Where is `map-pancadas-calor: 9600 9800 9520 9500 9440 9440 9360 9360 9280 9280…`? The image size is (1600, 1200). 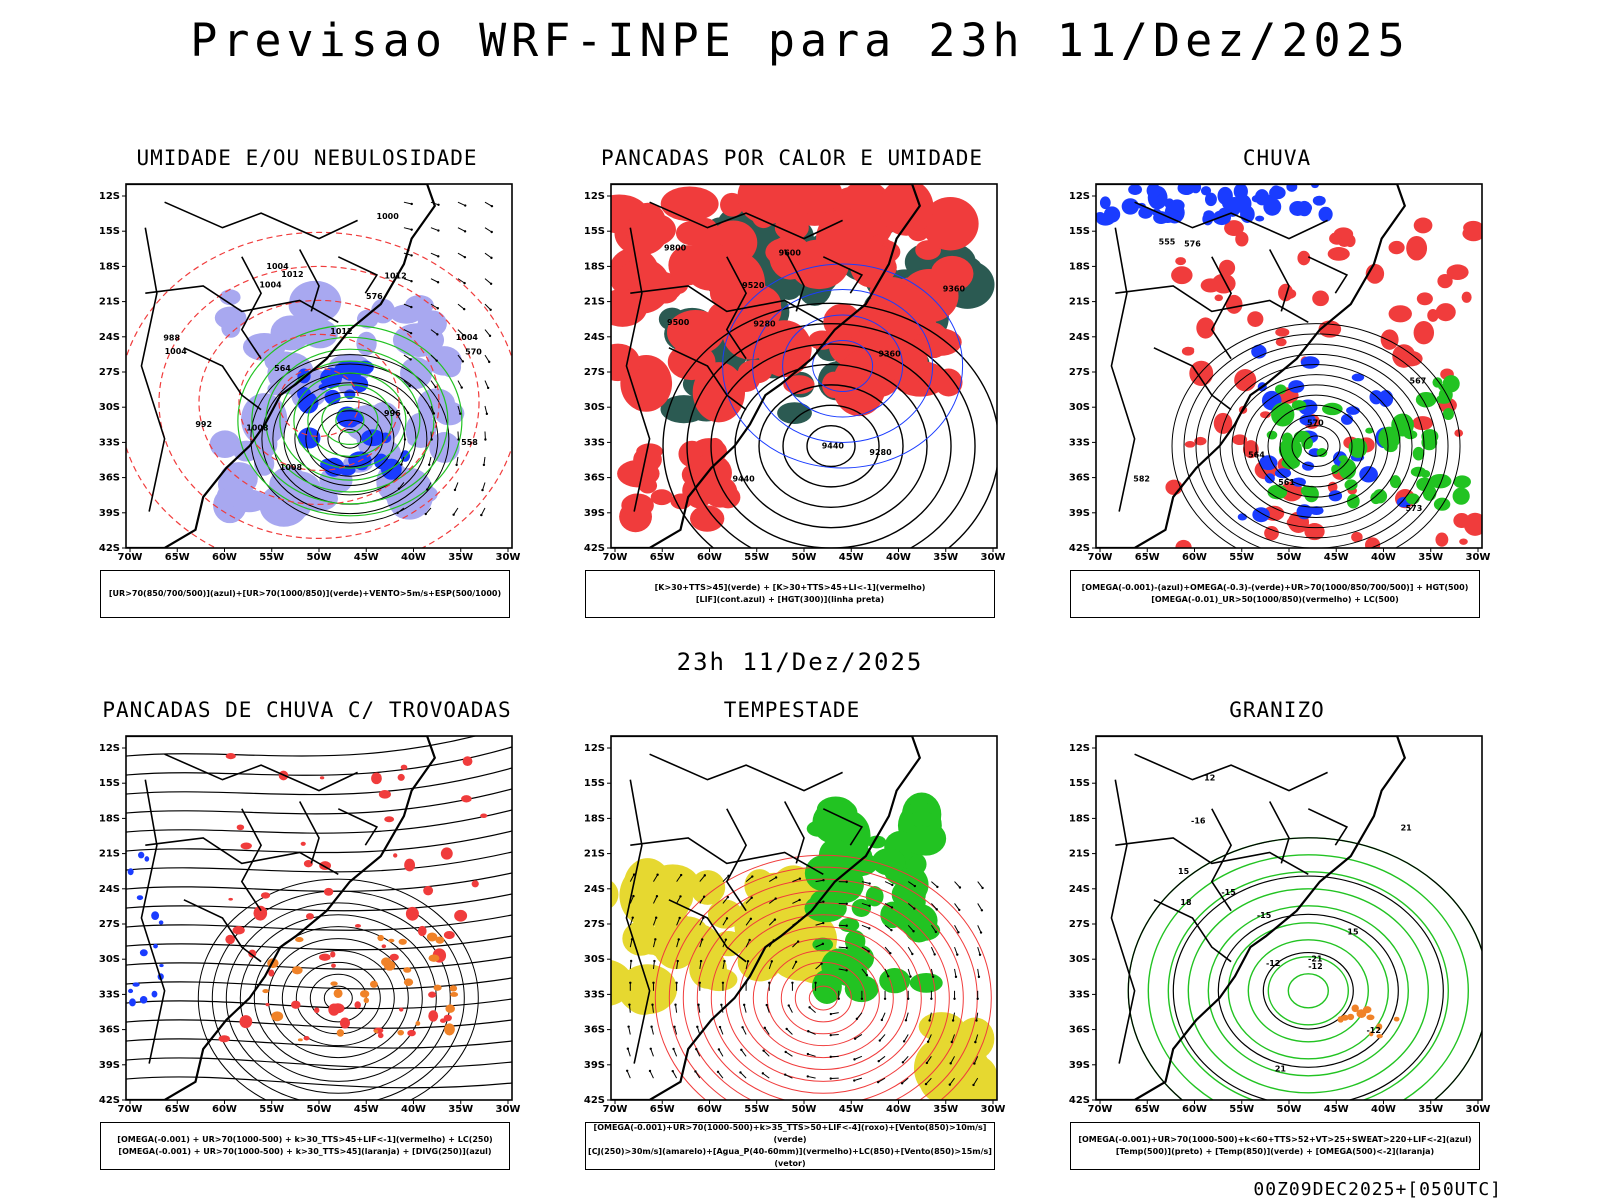 map-pancadas-calor: 9600 9800 9520 9500 9440 9440 9360 9360 9280 9280… is located at coordinates (794, 373).